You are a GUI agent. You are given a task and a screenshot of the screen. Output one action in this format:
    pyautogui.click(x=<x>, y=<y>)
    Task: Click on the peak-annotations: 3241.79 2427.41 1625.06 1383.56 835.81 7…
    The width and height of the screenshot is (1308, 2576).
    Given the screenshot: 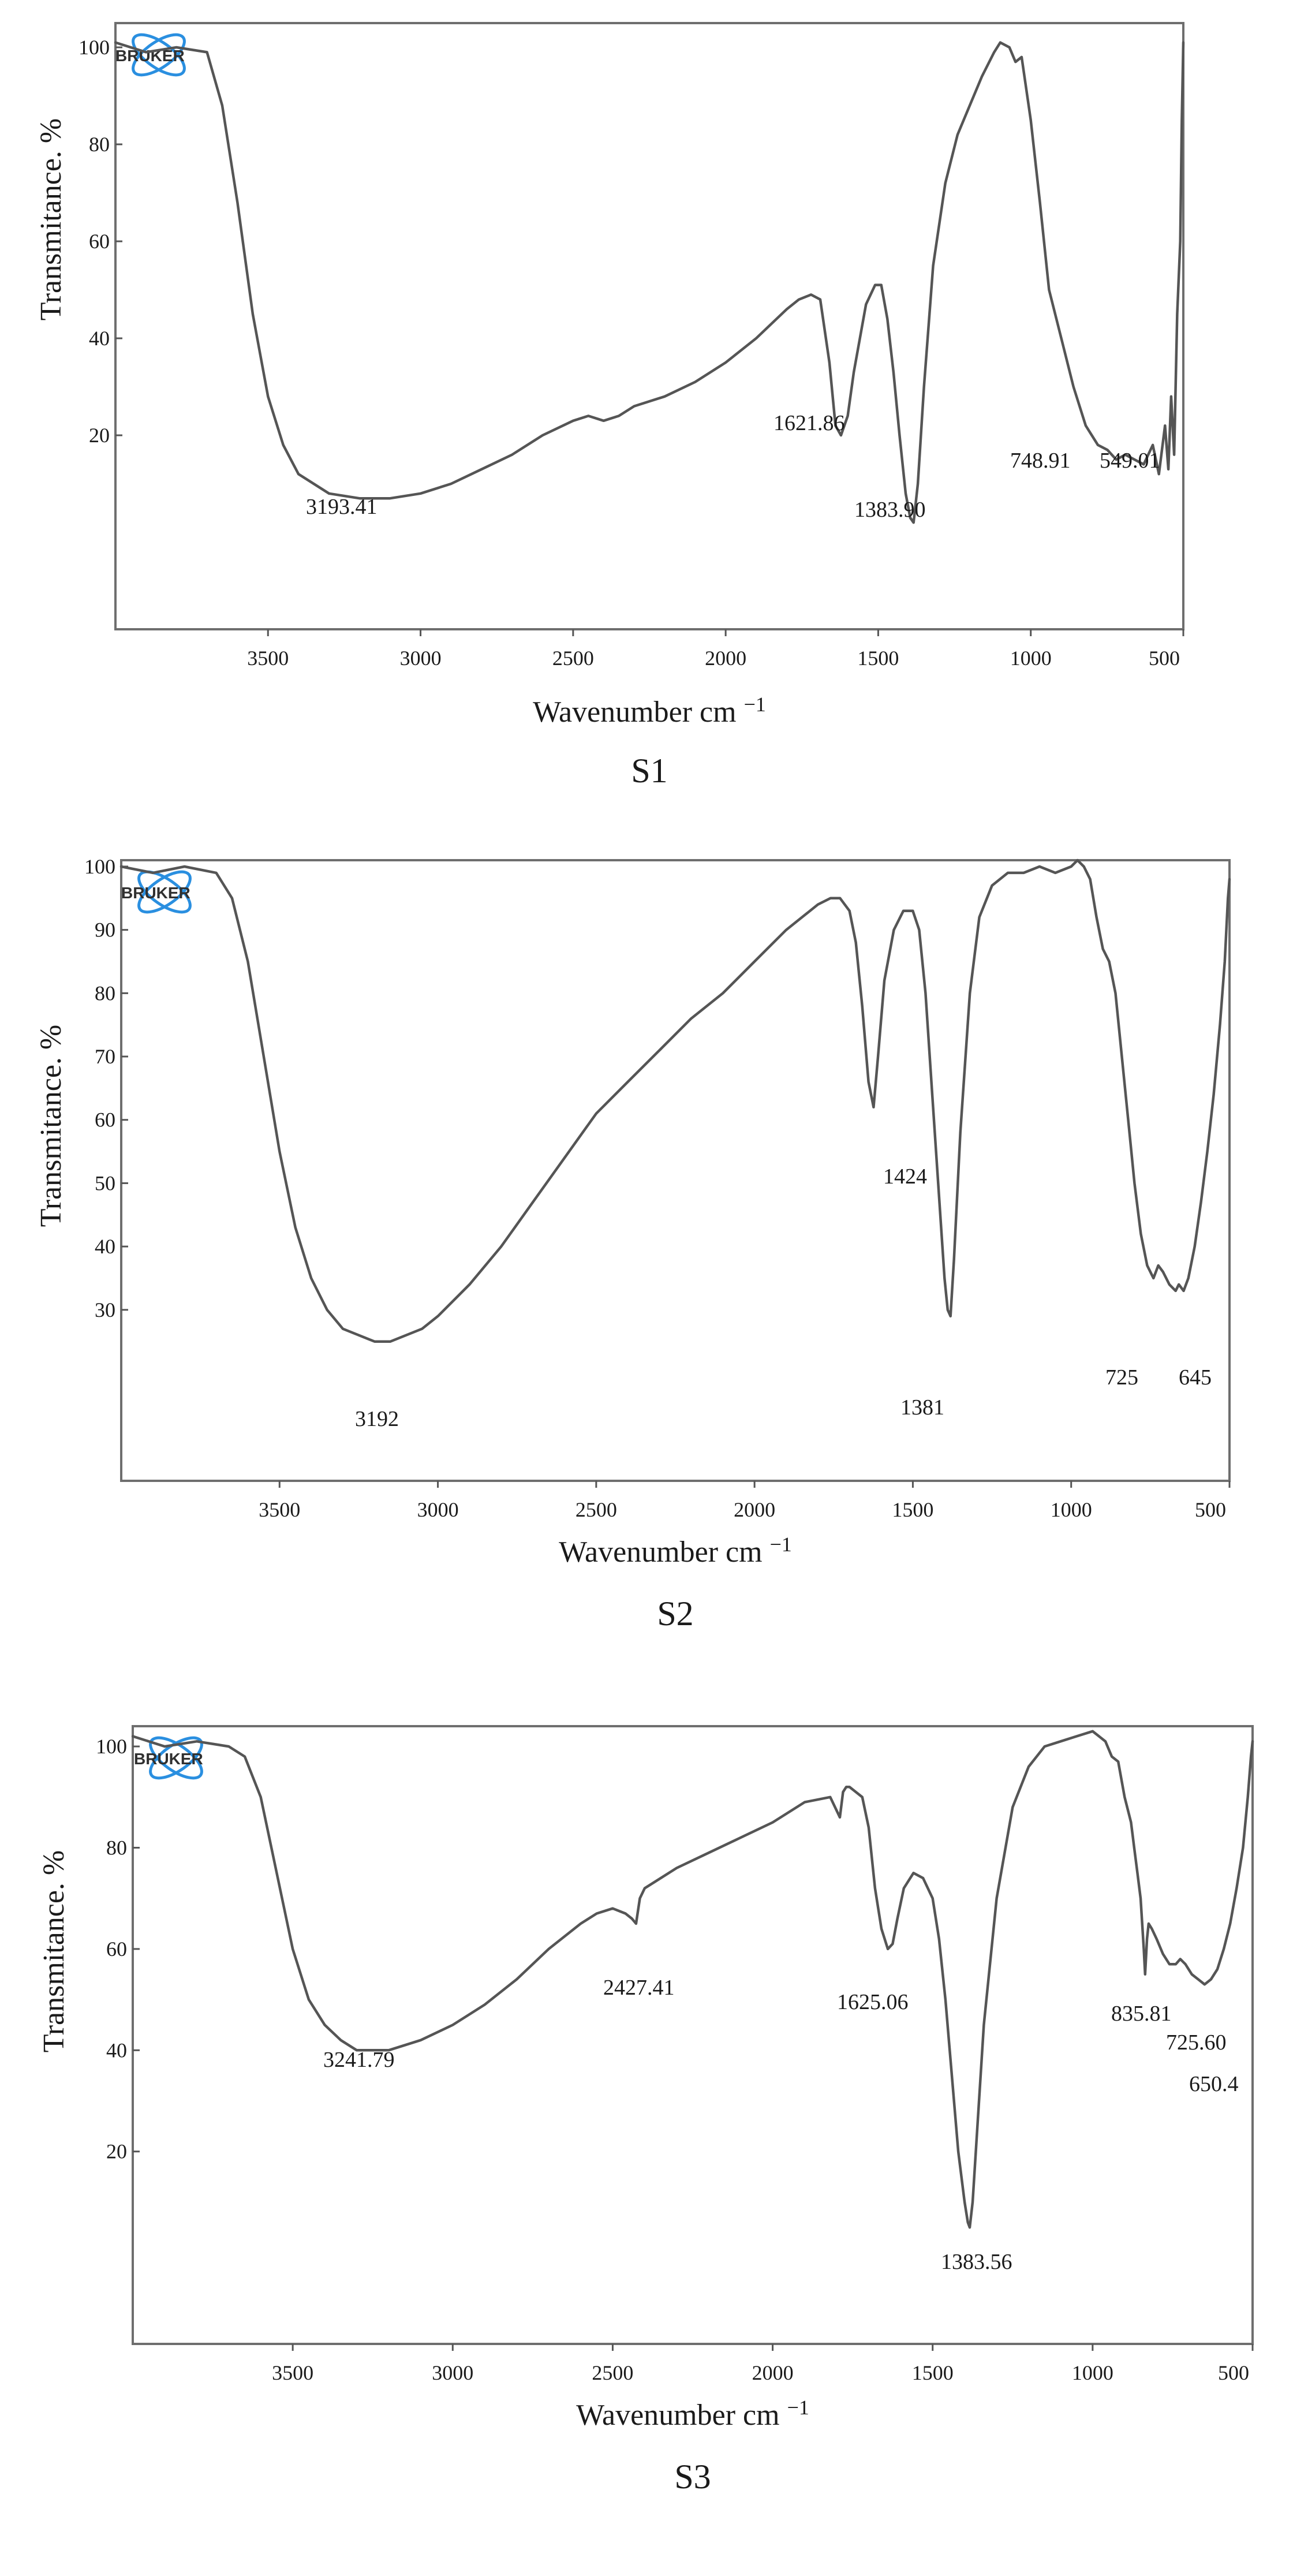 What is the action you would take?
    pyautogui.click(x=781, y=2125)
    